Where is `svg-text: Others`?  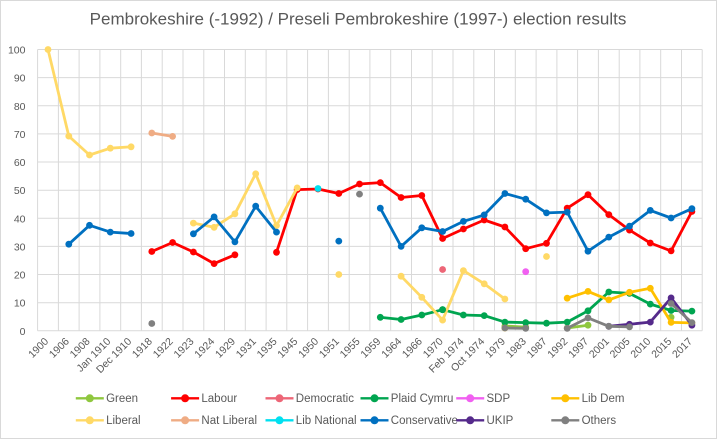
svg-text: Others is located at coordinates (599, 421).